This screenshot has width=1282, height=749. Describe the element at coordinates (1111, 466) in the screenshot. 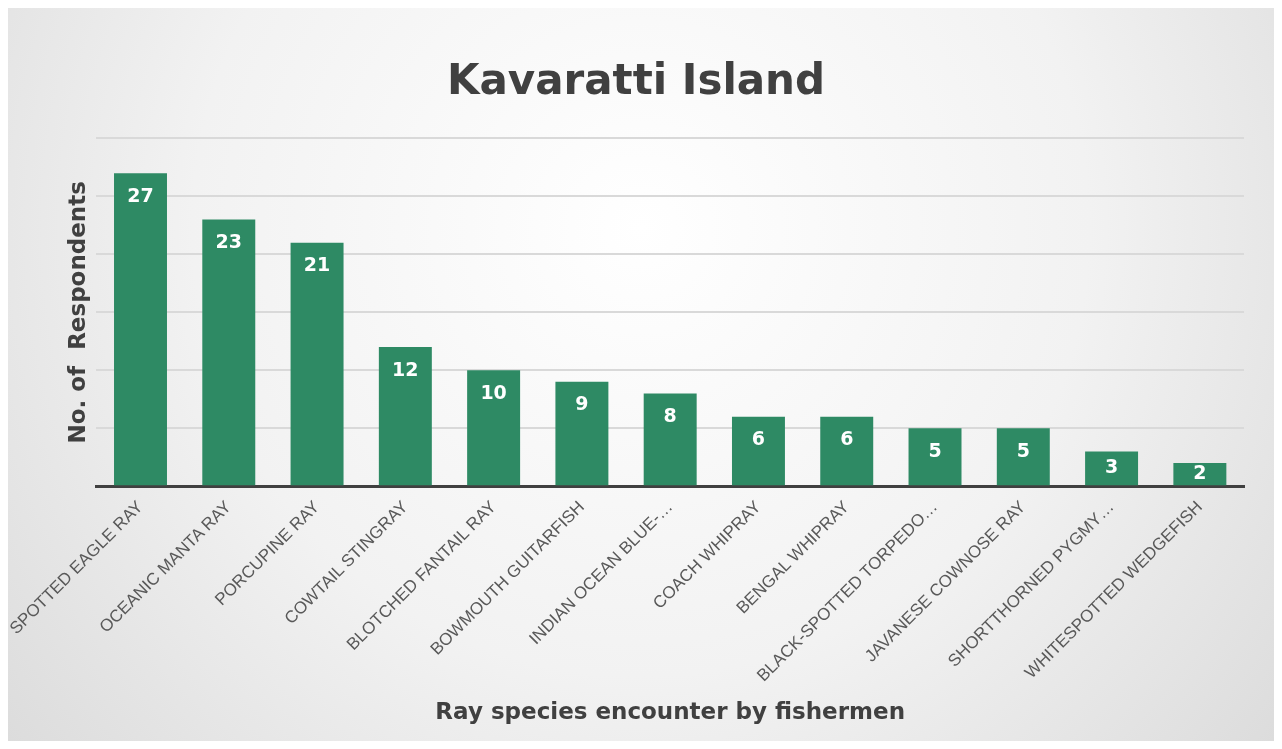

I see `data-label: 3` at that location.